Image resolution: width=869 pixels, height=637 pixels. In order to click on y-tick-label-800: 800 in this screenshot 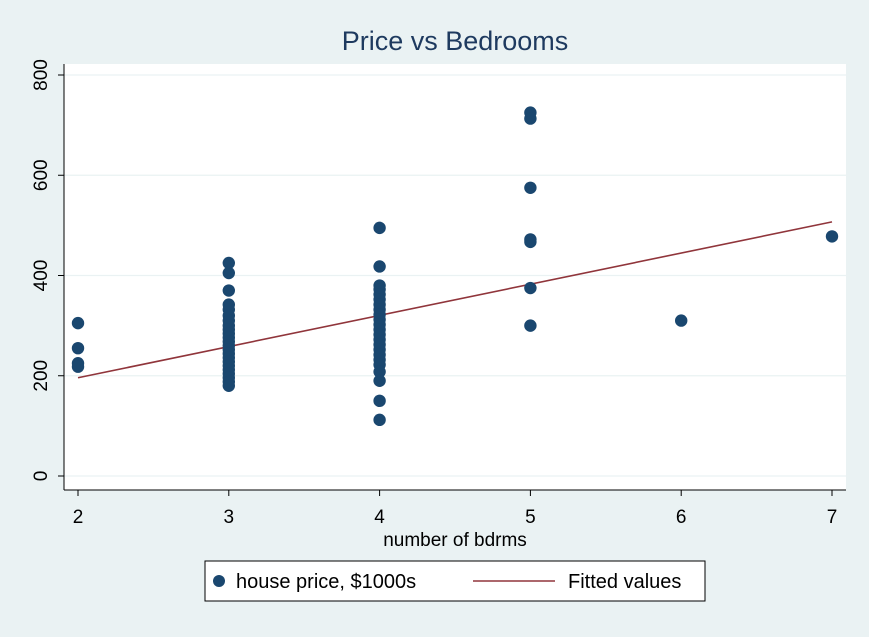, I will do `click(41, 75)`.